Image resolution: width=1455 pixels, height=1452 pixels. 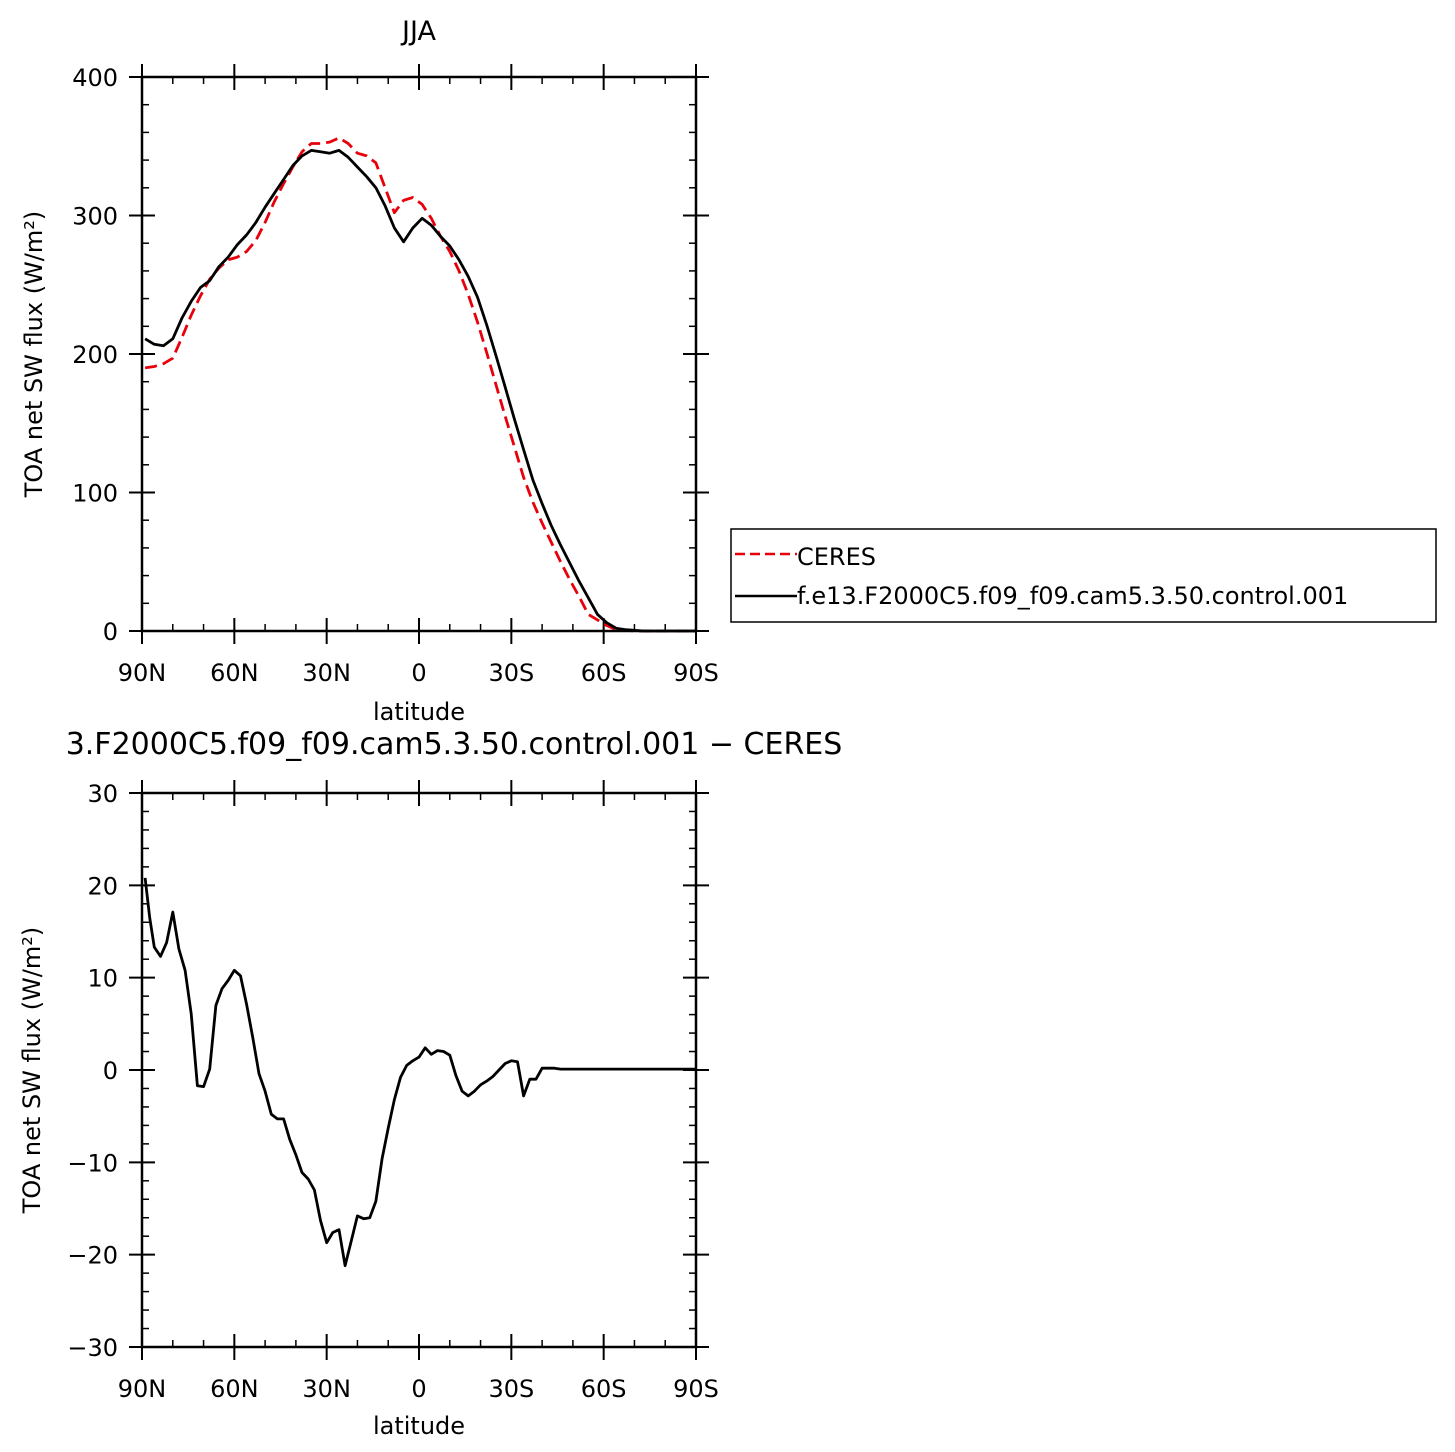 I want to click on panel-top-x-tick-labels: 90N 60N 30N 0 30S 60S 90S, so click(x=418, y=673).